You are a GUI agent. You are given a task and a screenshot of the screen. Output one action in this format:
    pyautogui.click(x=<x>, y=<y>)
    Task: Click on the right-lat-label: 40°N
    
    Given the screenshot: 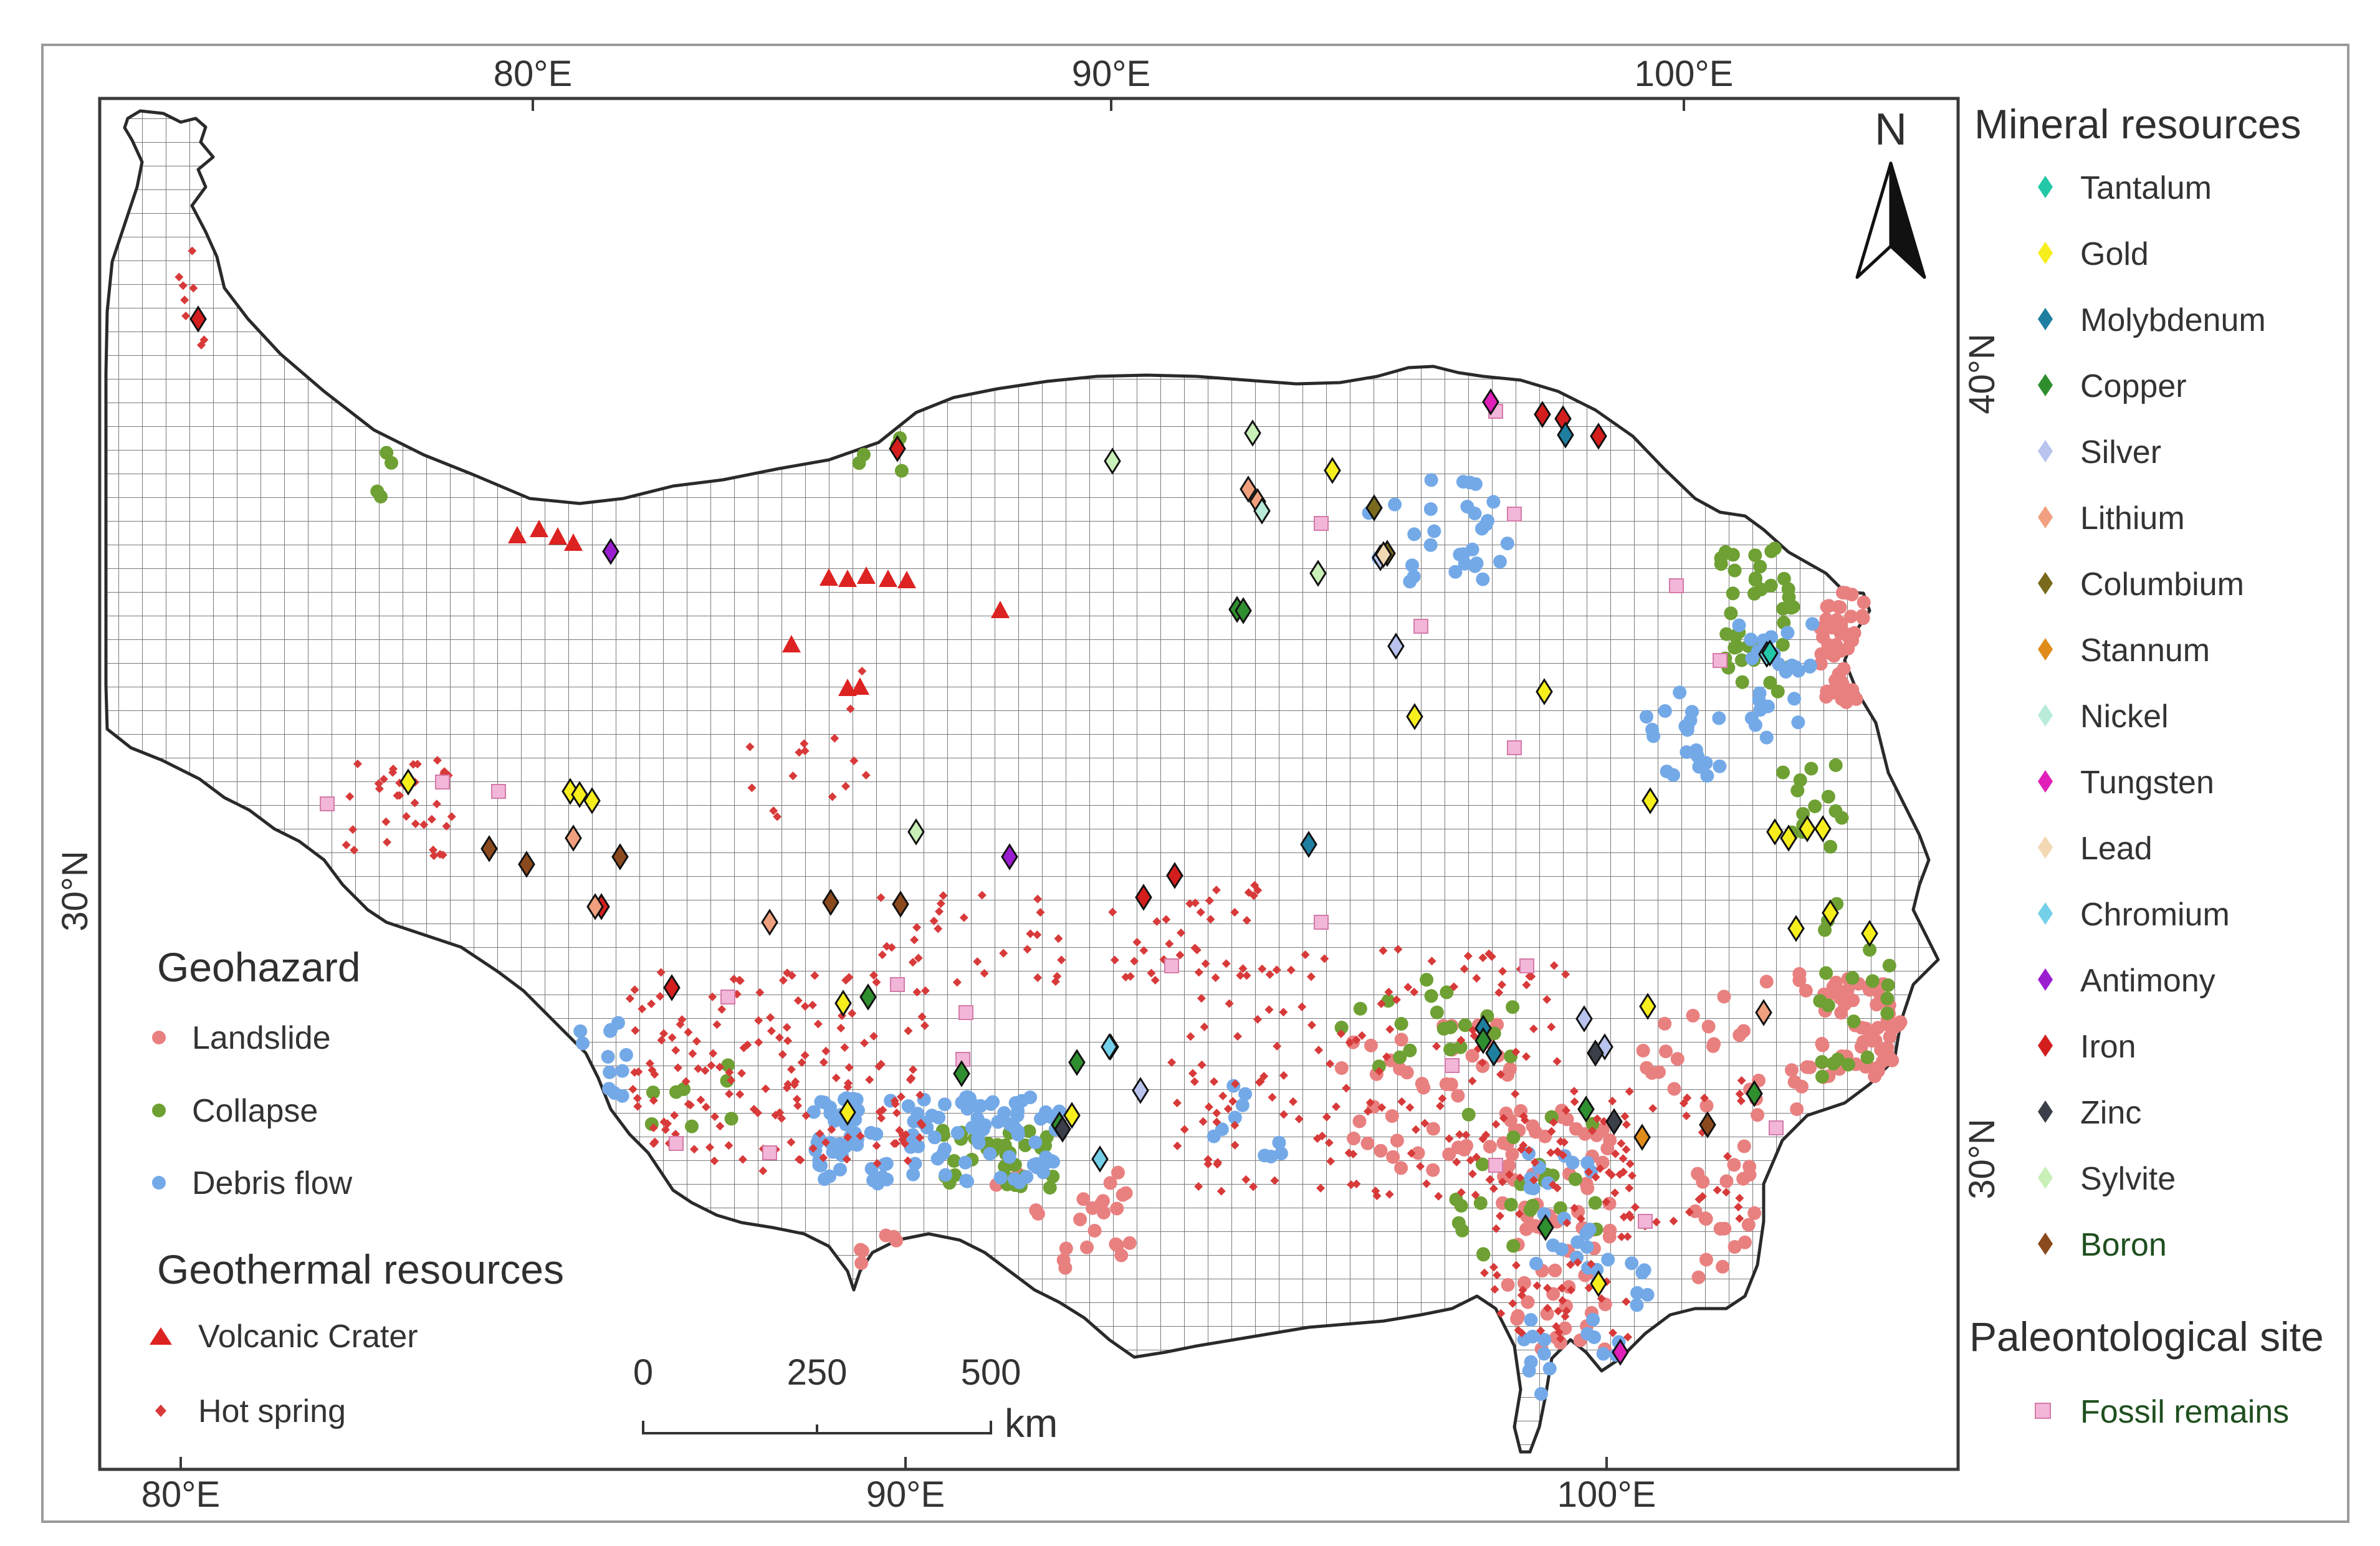 What is the action you would take?
    pyautogui.click(x=1982, y=374)
    